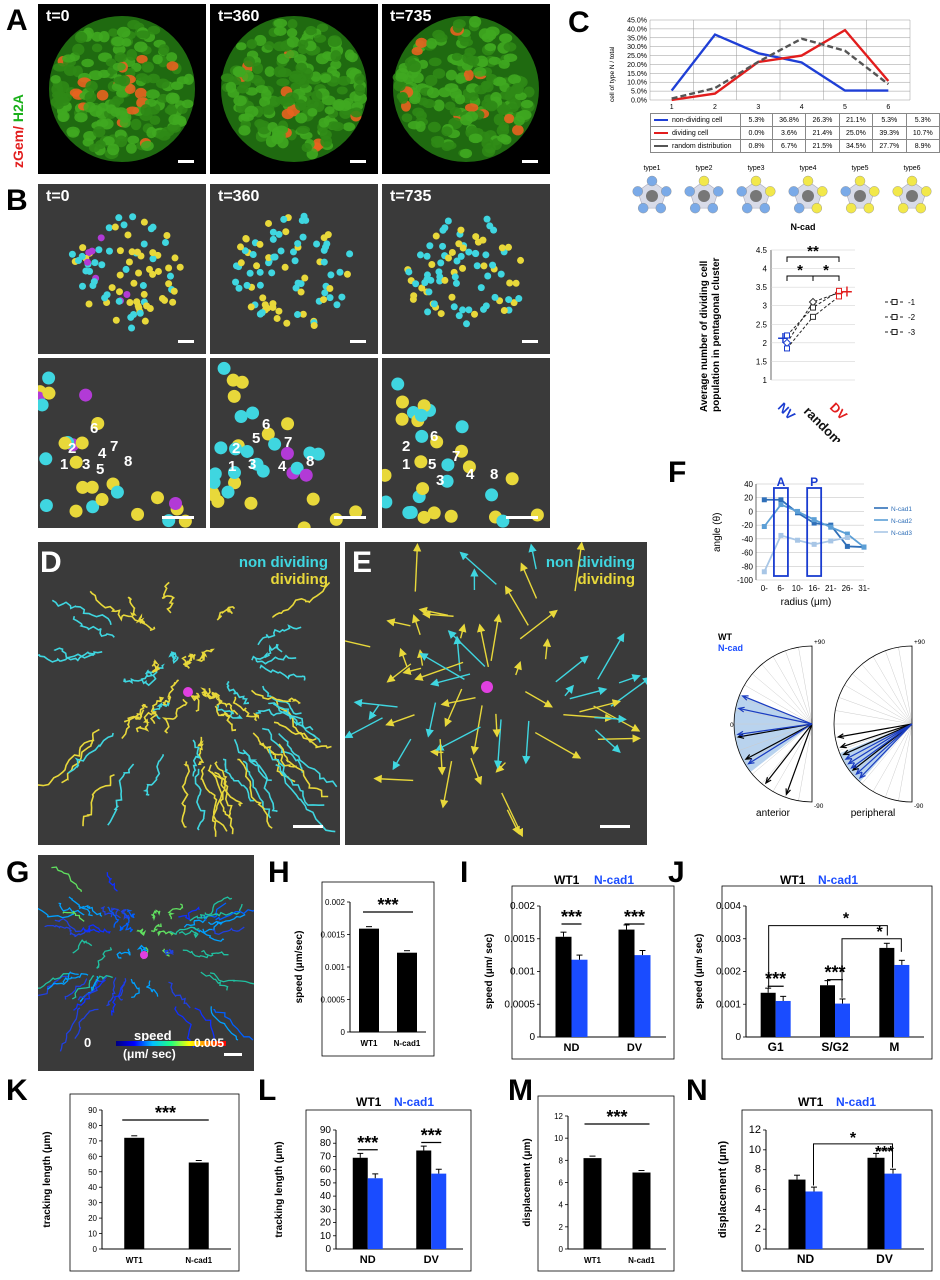  I want to click on panel-g-speed-image: speed 0 0.005 (μm/ sec), so click(146, 963).